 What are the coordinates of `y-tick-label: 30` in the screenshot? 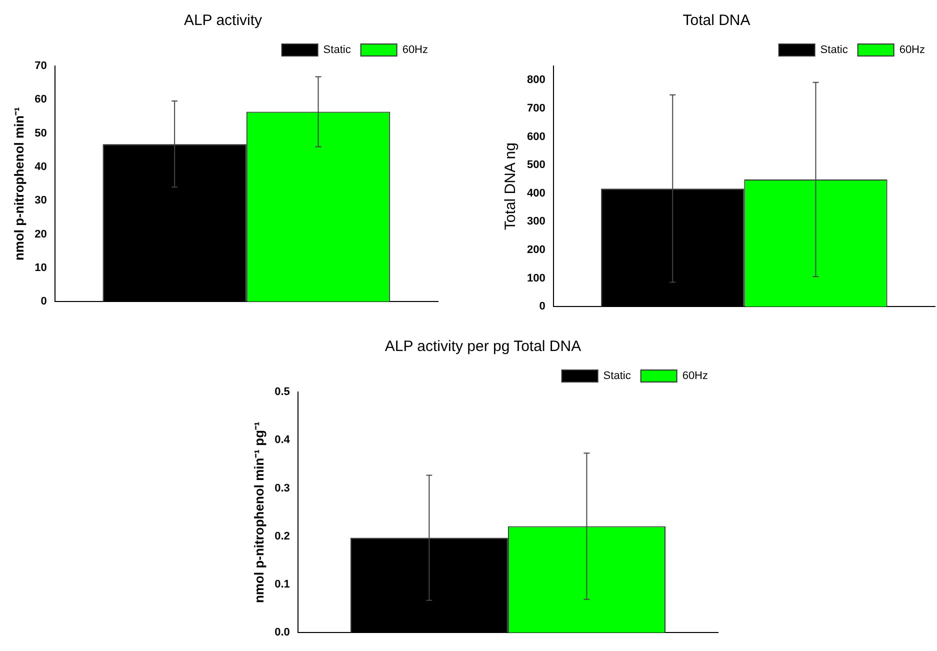 It's located at (40, 200).